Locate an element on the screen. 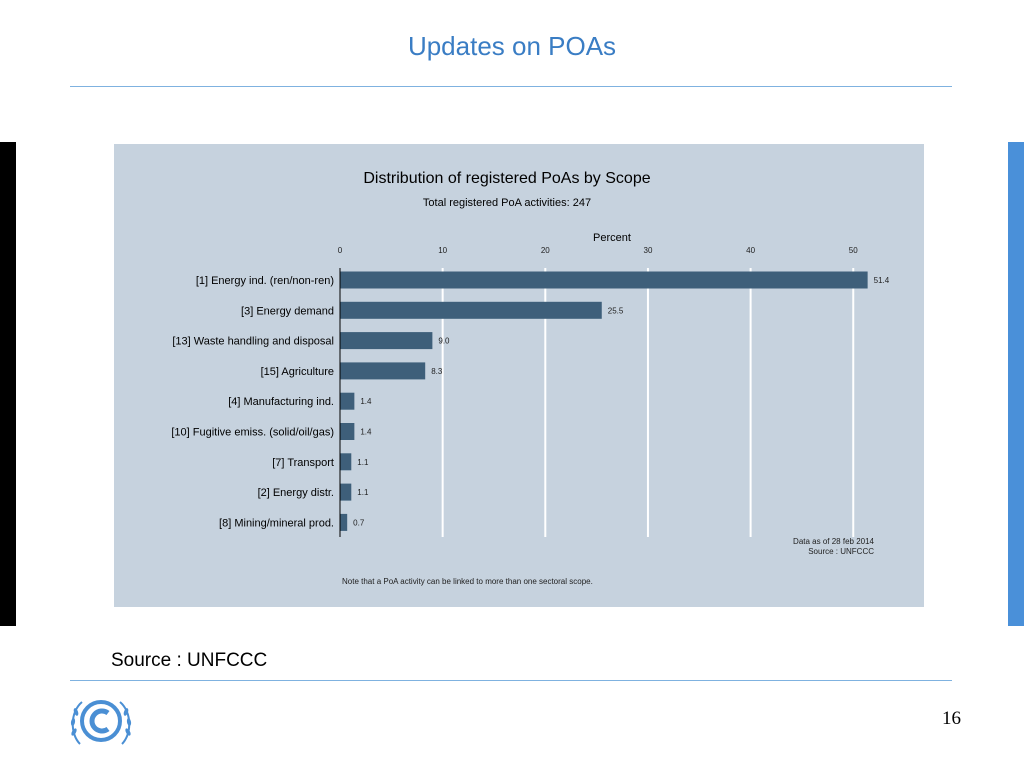  category-label: [3] Energy demand is located at coordinates (287, 311).